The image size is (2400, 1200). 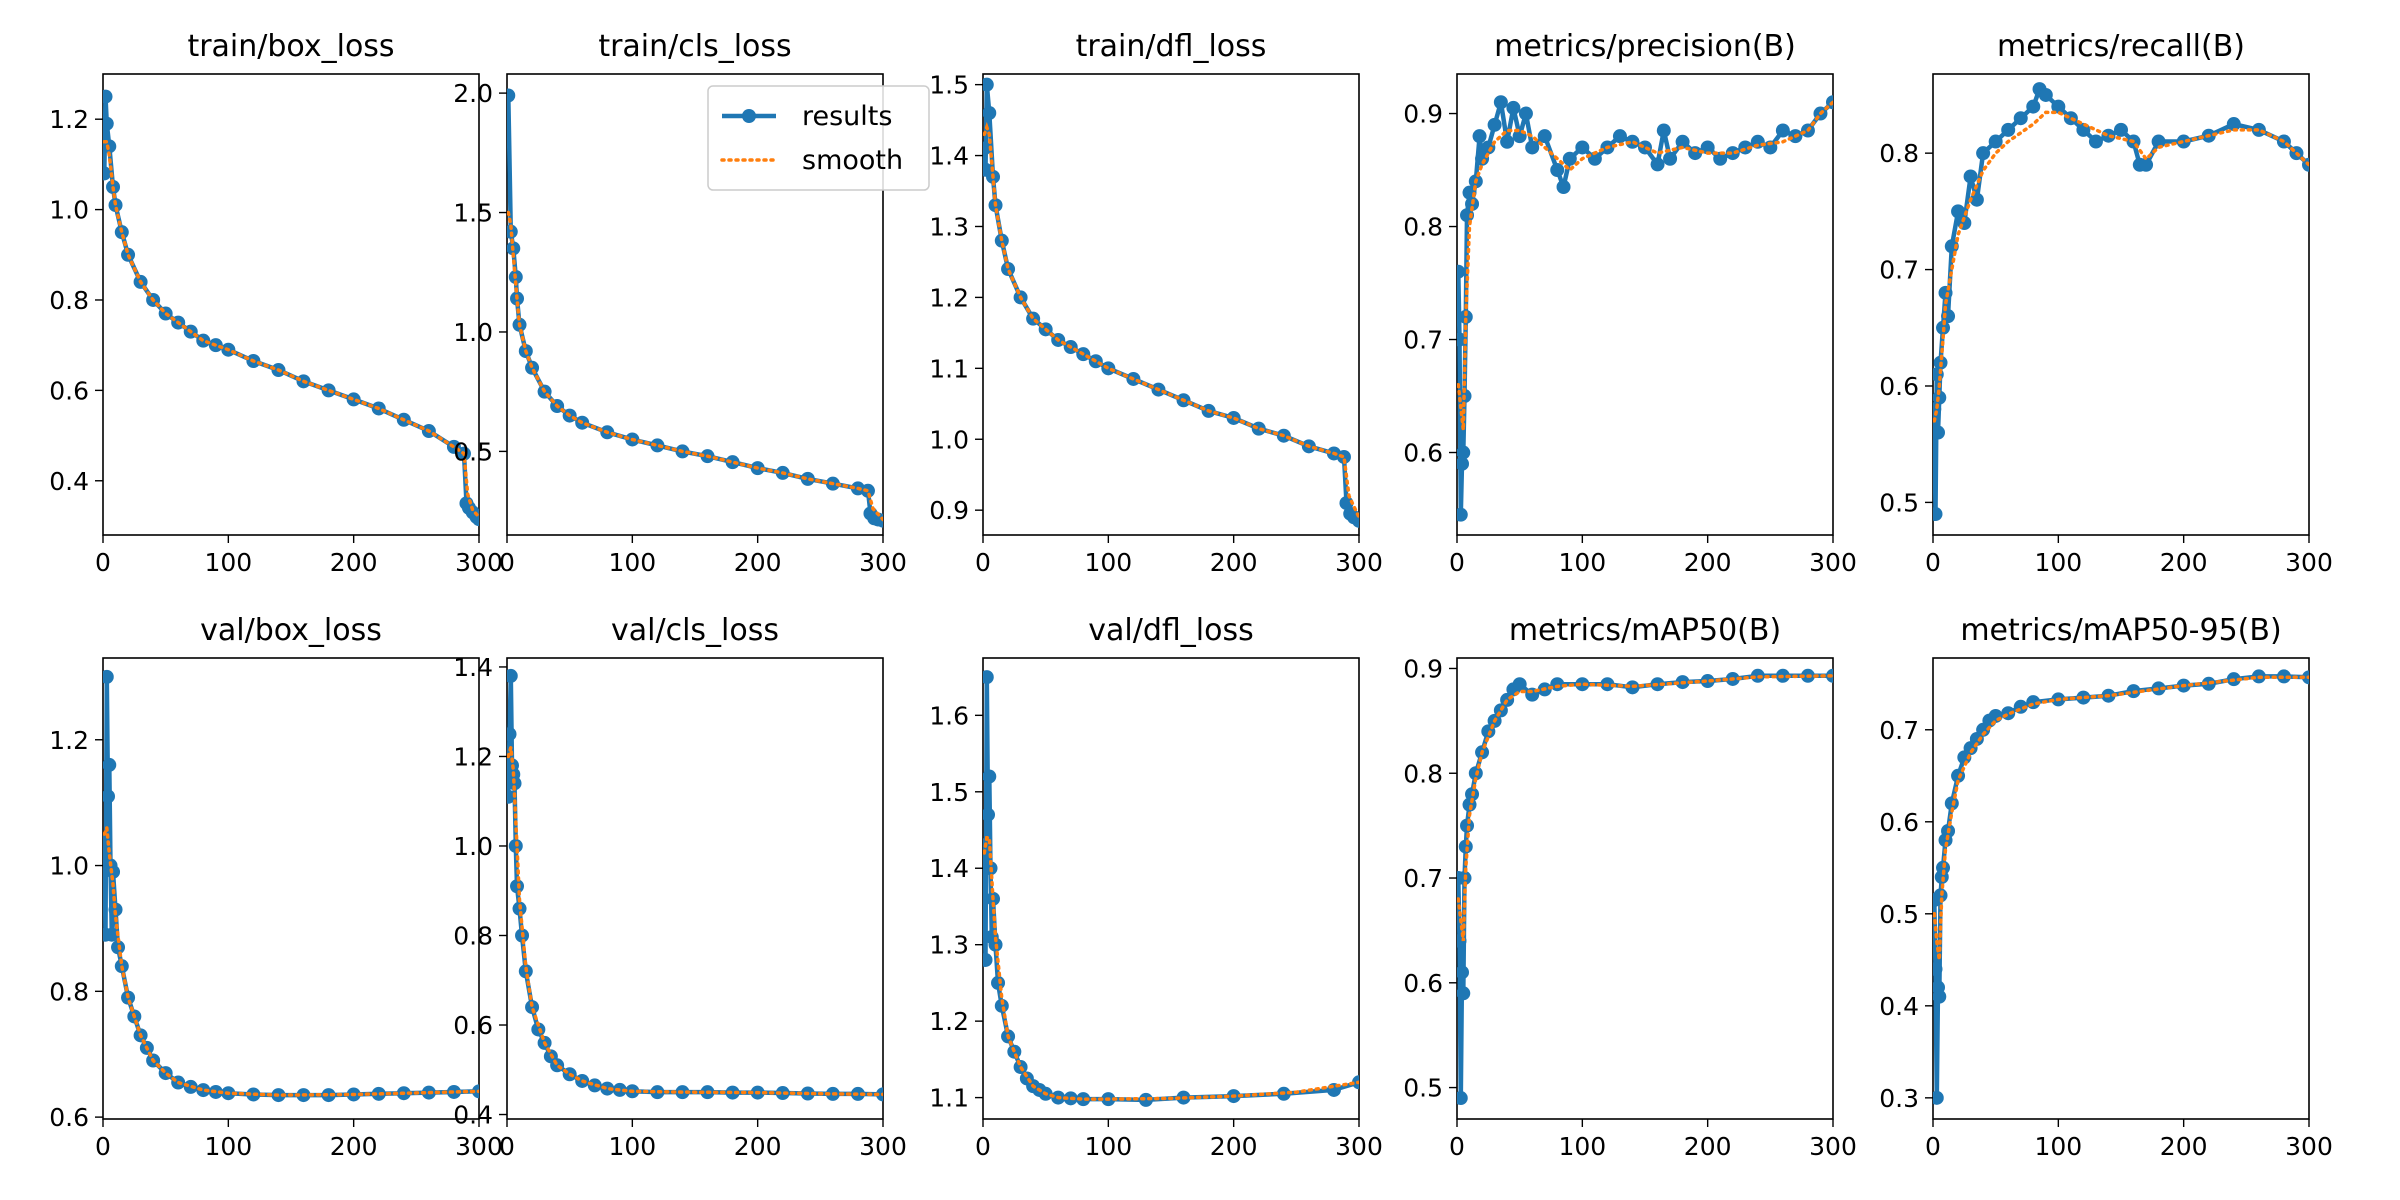 I want to click on train-dfl-loss-y-tick-label: 1.5, so click(x=949, y=85).